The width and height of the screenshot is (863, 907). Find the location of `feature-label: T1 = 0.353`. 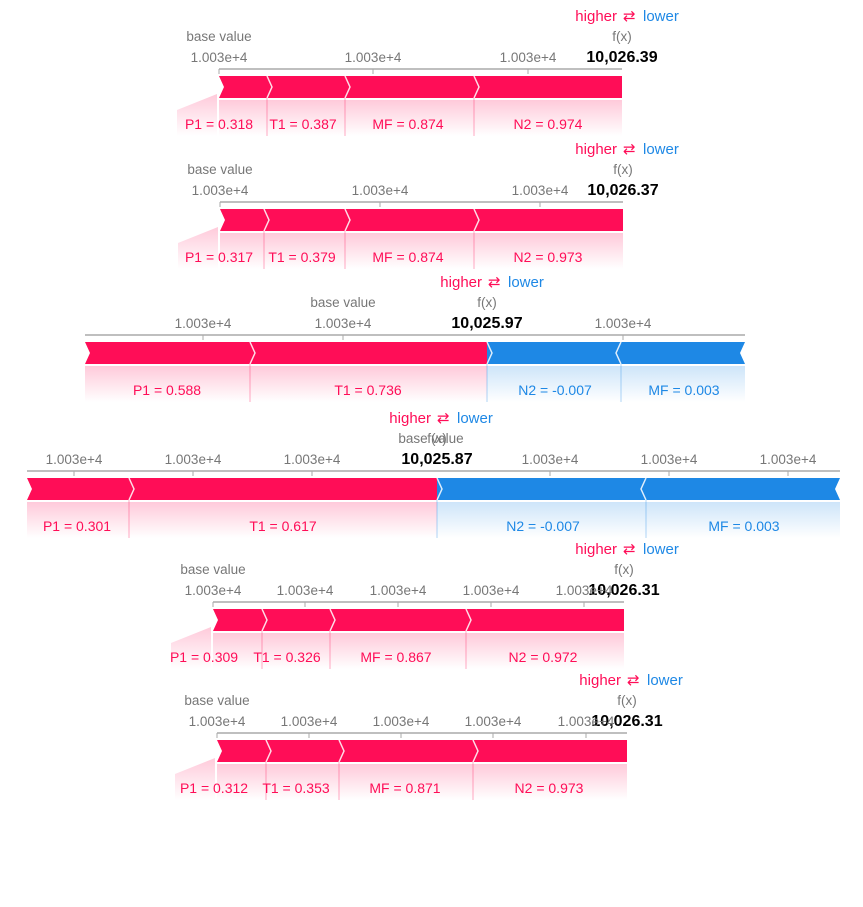

feature-label: T1 = 0.353 is located at coordinates (296, 788).